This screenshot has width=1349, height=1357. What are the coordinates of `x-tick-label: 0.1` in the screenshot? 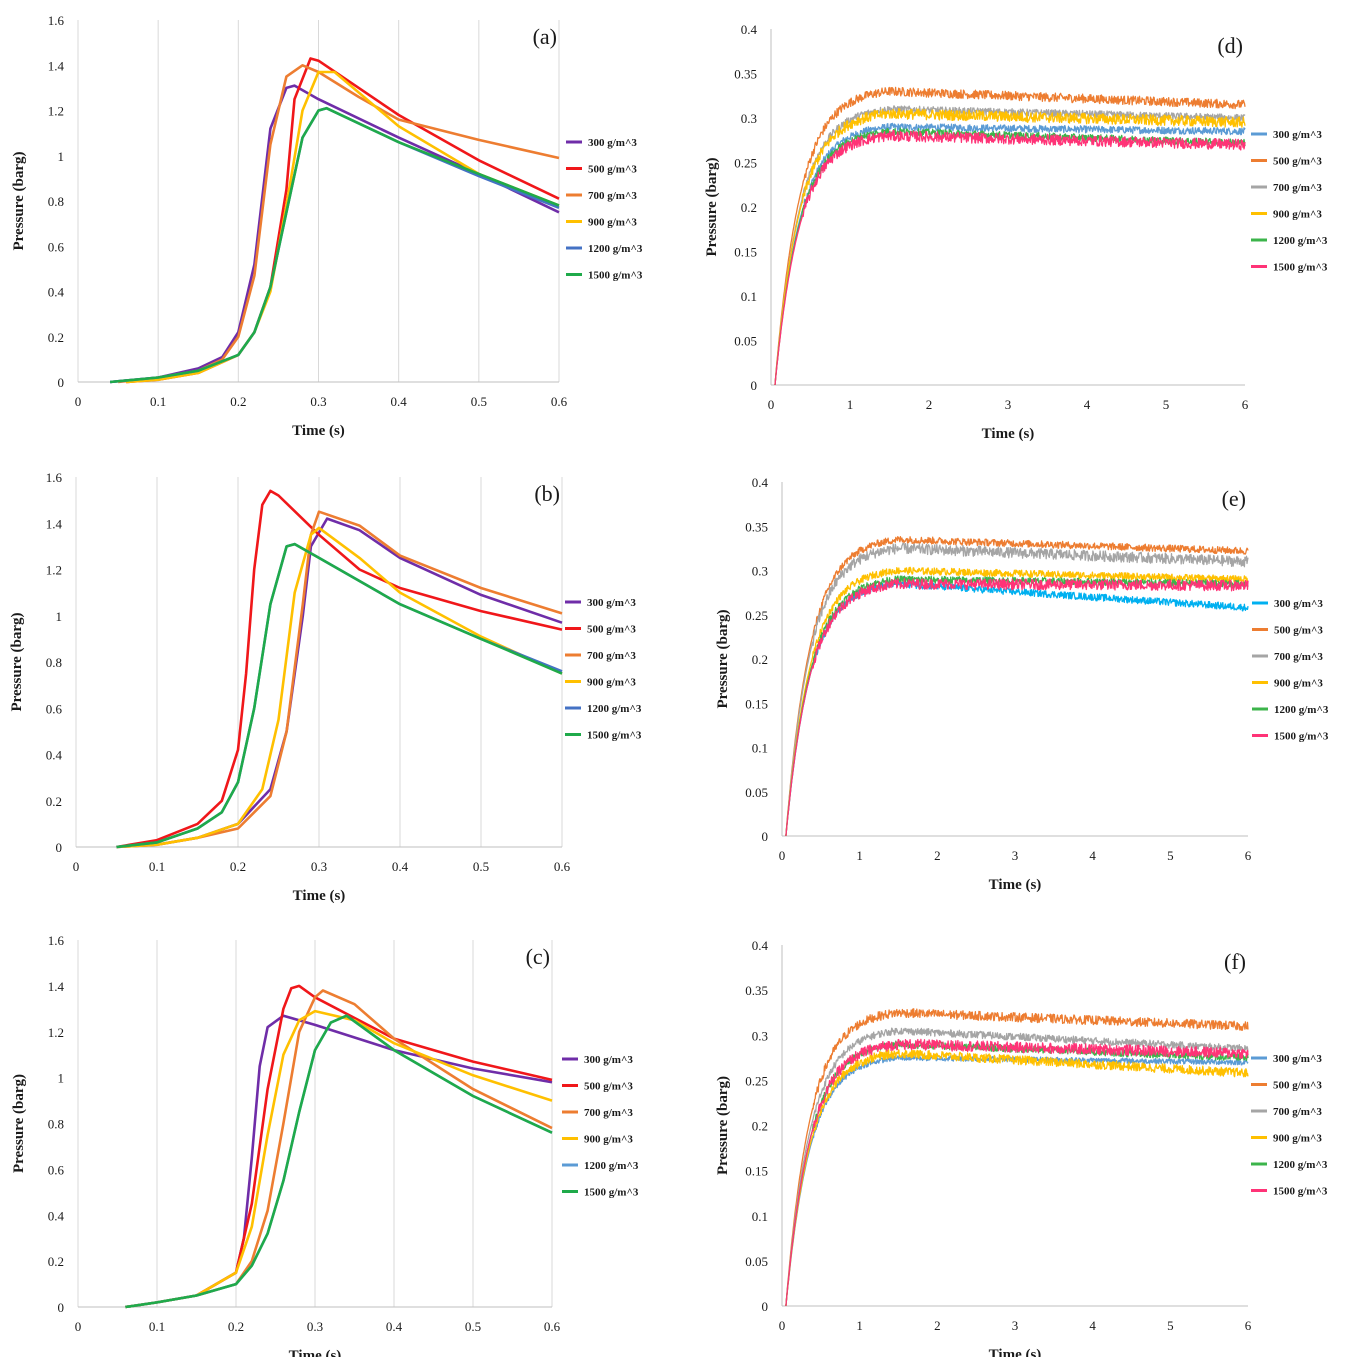 It's located at (157, 1326).